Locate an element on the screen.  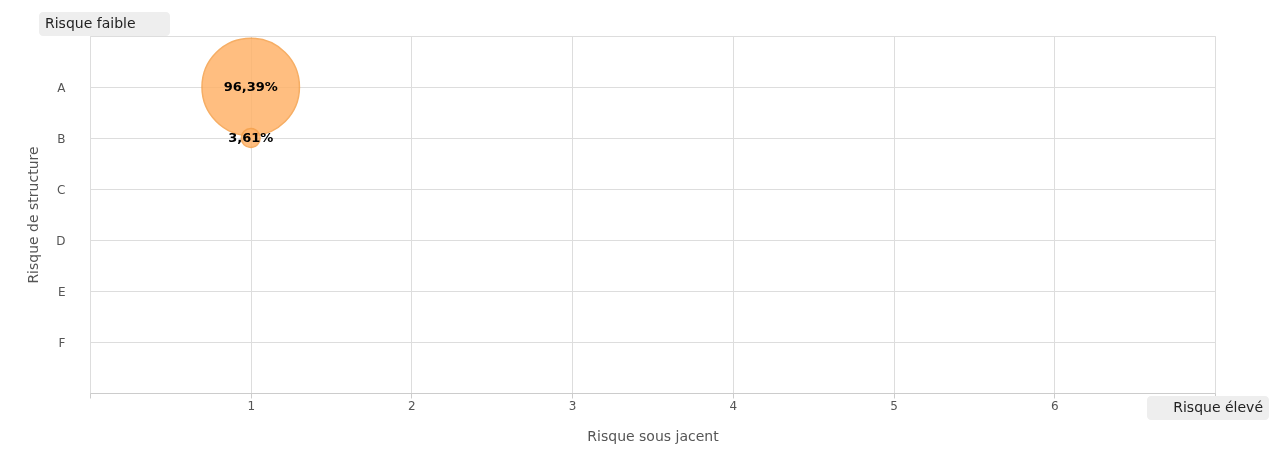
x-axis-title: Risque sous jacent is located at coordinates (653, 435).